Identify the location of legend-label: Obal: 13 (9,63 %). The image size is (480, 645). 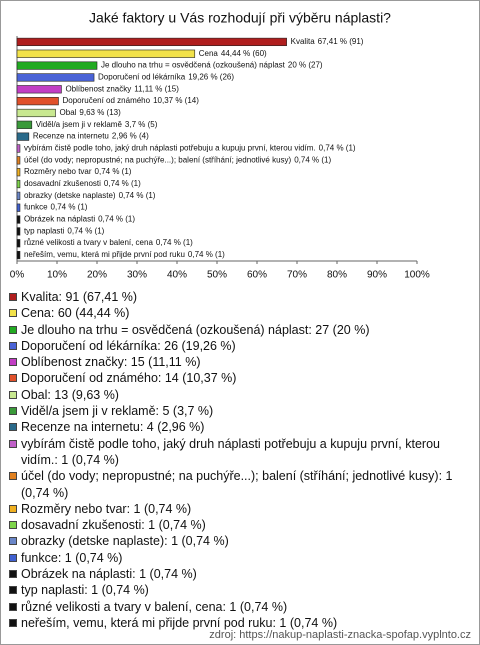
(70, 394).